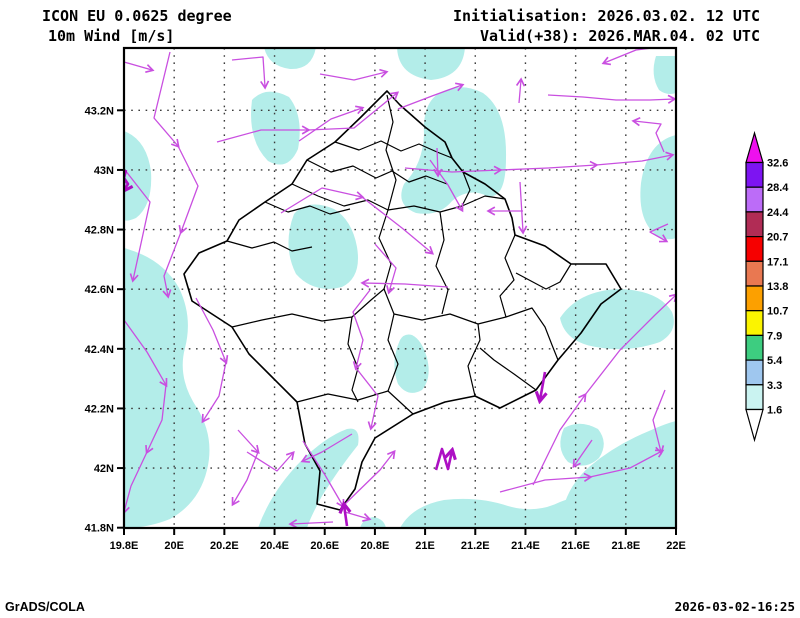  What do you see at coordinates (99, 350) in the screenshot?
I see `y-tick-label: 42.4N` at bounding box center [99, 350].